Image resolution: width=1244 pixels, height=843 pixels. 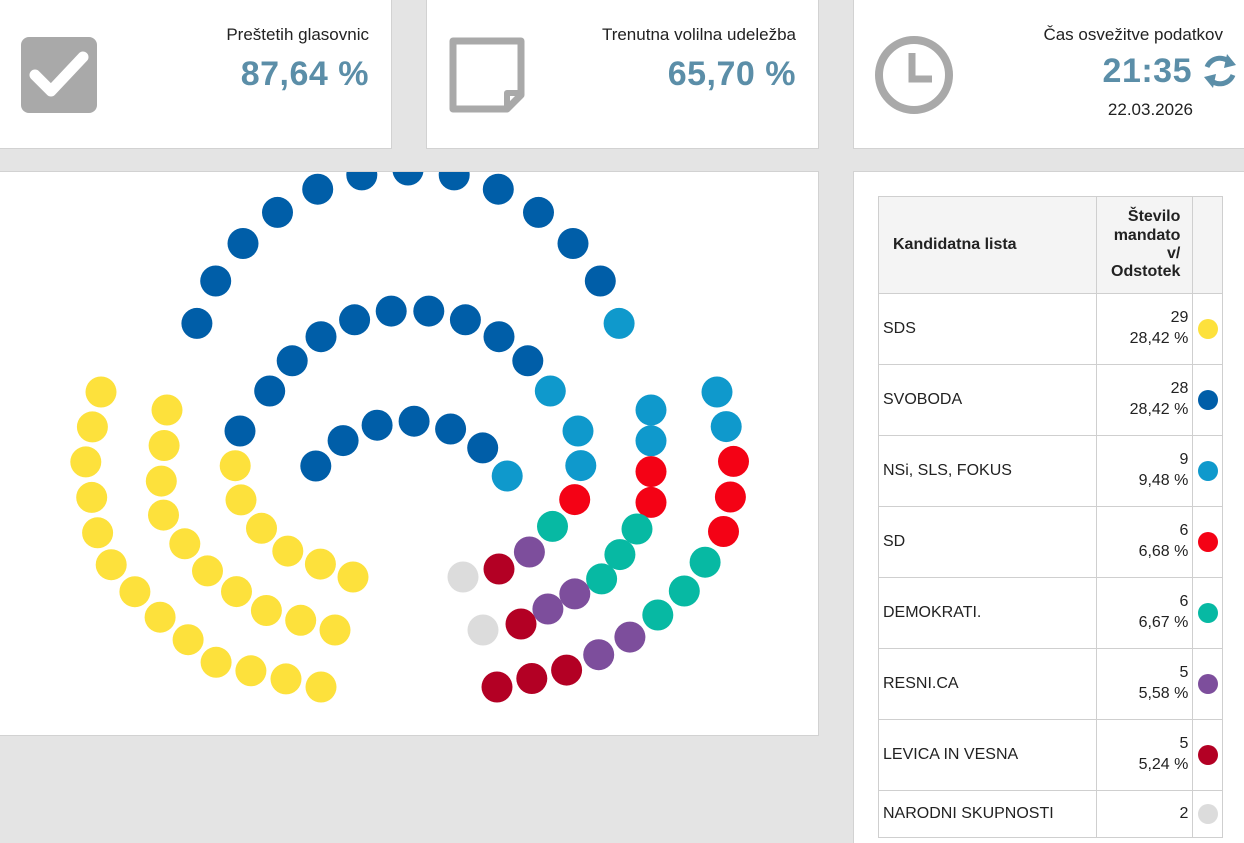 I want to click on header-seats-line-4: Odstotek, so click(x=1146, y=272).